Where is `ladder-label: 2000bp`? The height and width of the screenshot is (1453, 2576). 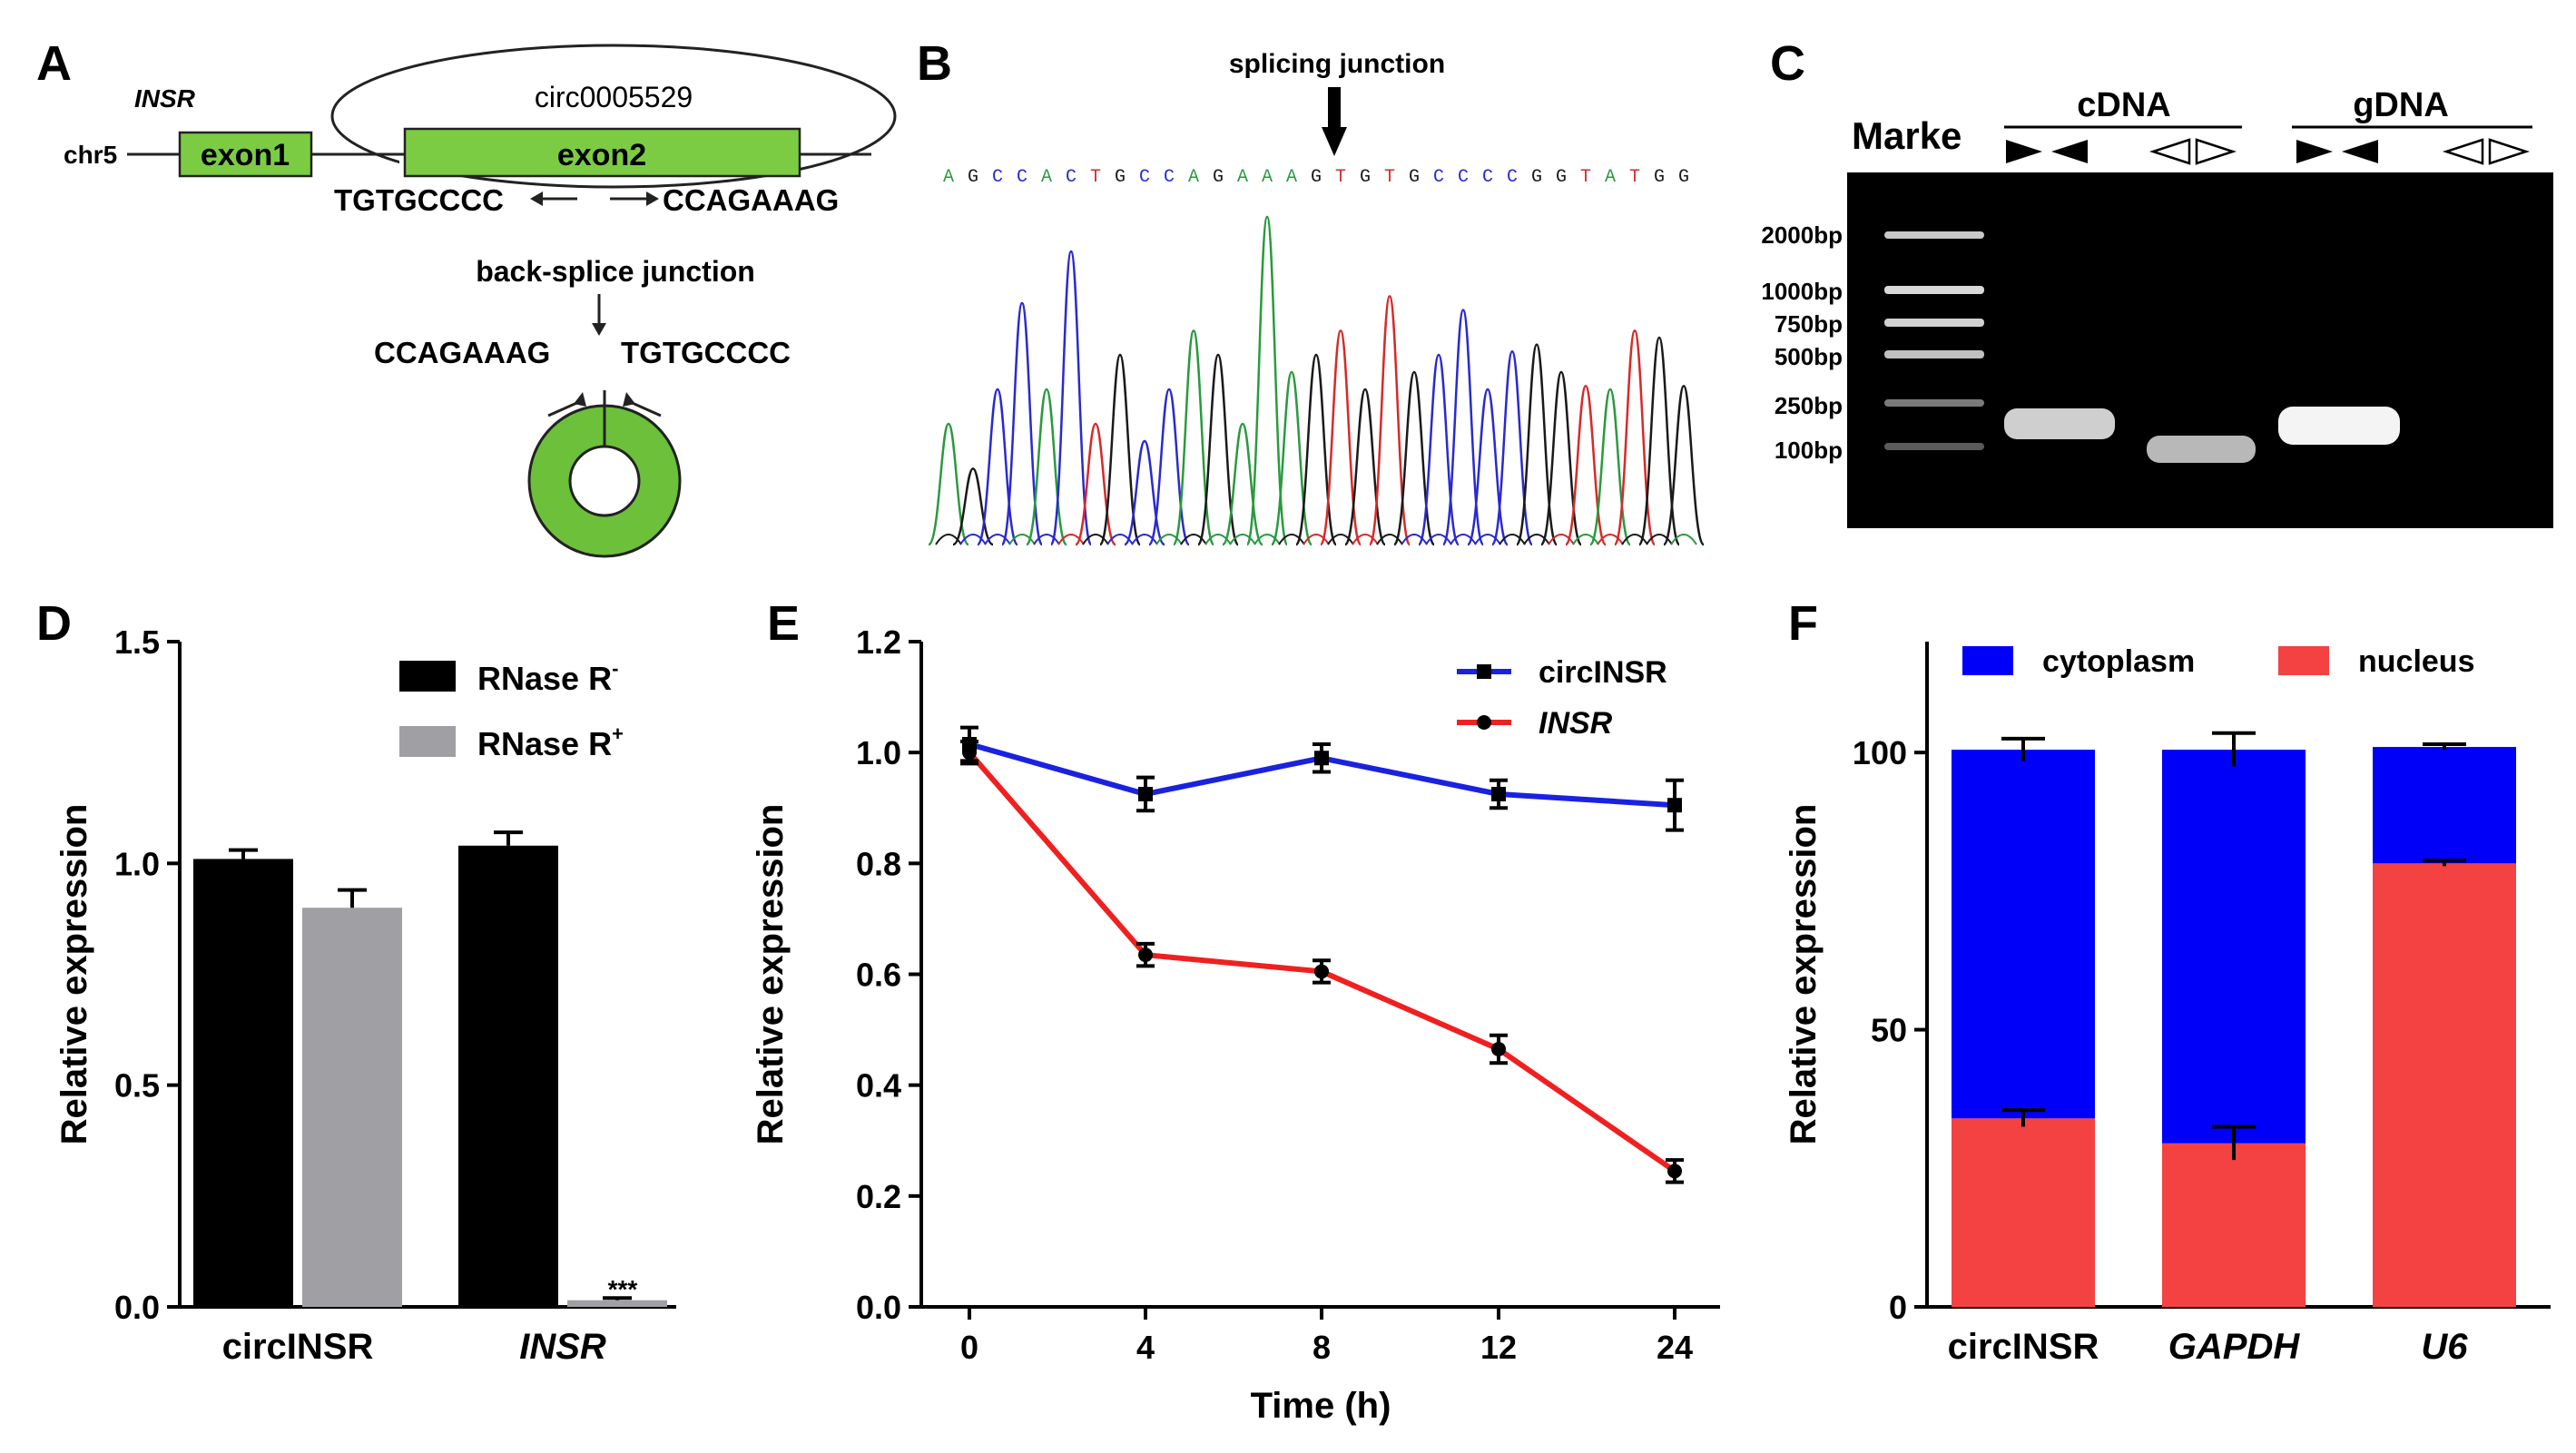
ladder-label: 2000bp is located at coordinates (1802, 235).